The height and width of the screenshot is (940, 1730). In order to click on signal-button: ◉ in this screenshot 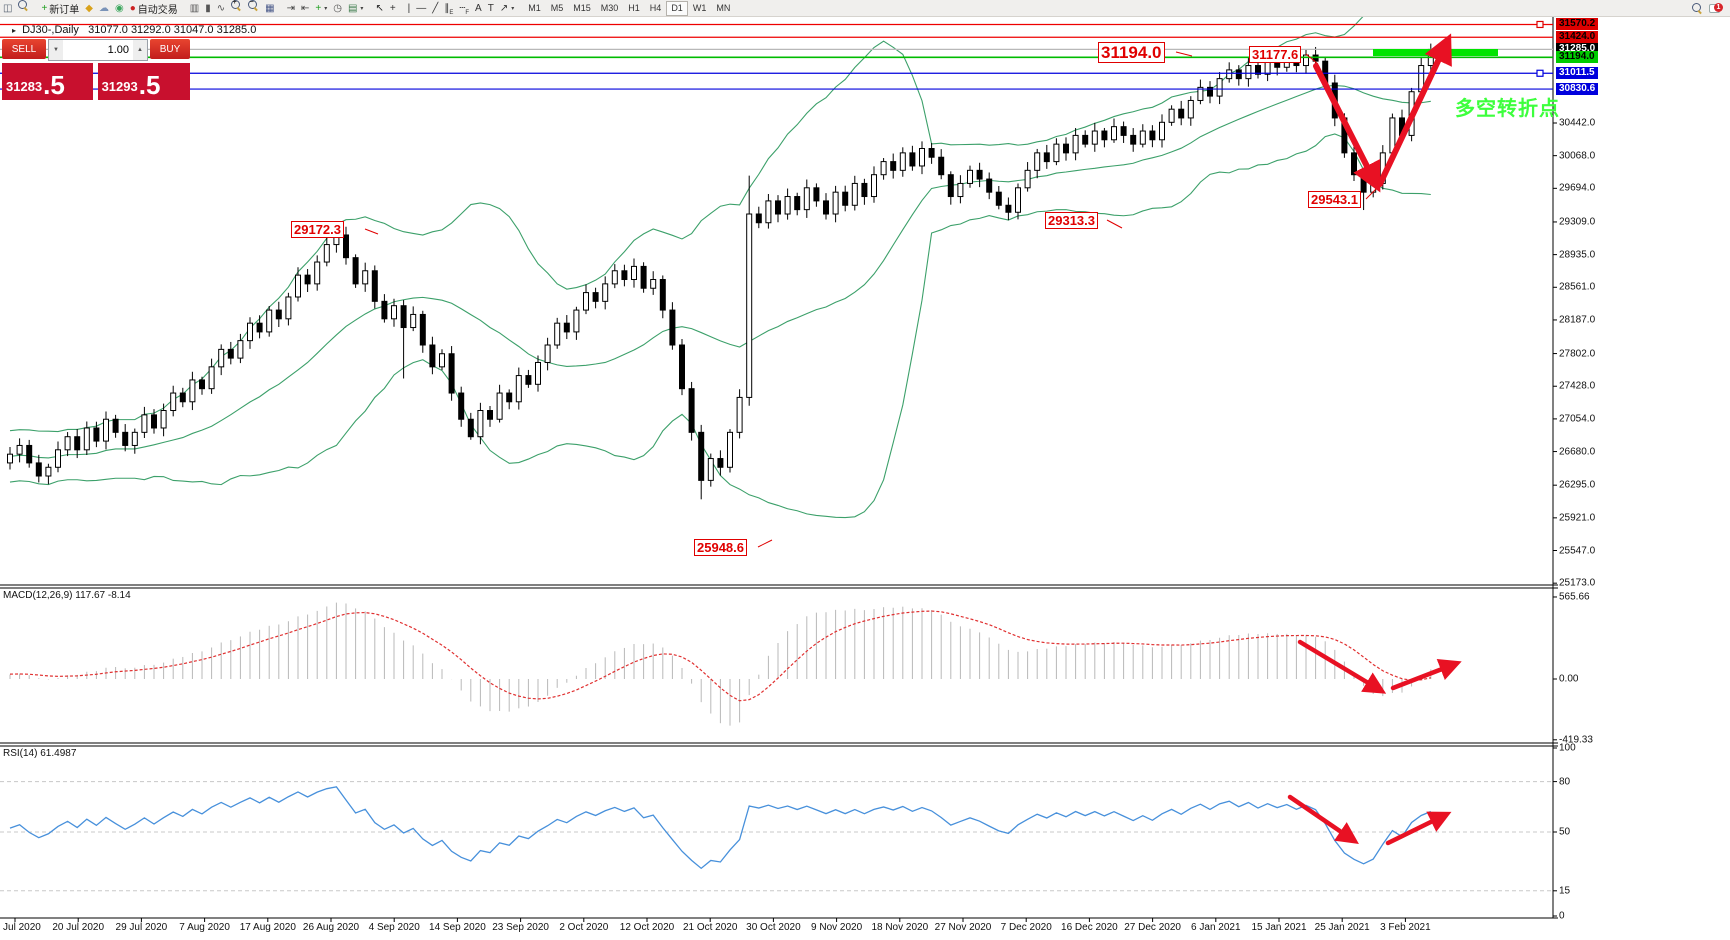, I will do `click(119, 9)`.